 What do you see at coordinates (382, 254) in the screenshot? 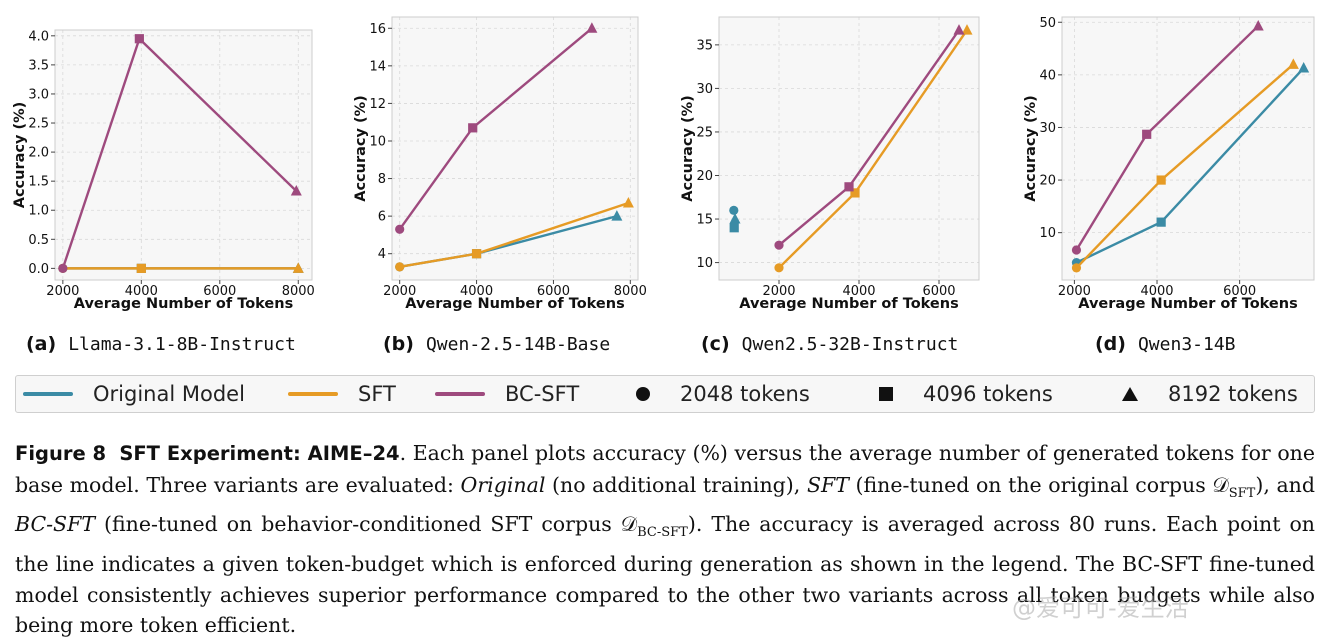
I see `y-tick-label: 4` at bounding box center [382, 254].